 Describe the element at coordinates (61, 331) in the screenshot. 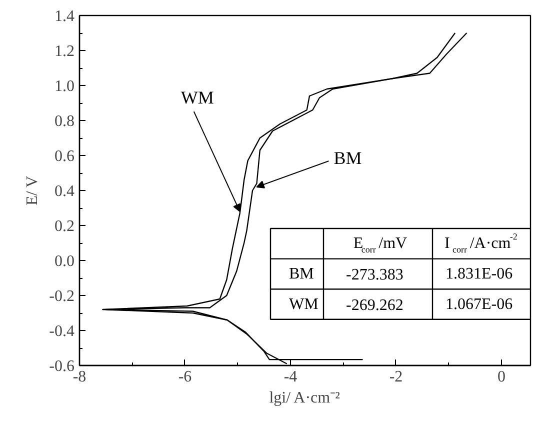

I see `y-tick-label: -0.4` at that location.